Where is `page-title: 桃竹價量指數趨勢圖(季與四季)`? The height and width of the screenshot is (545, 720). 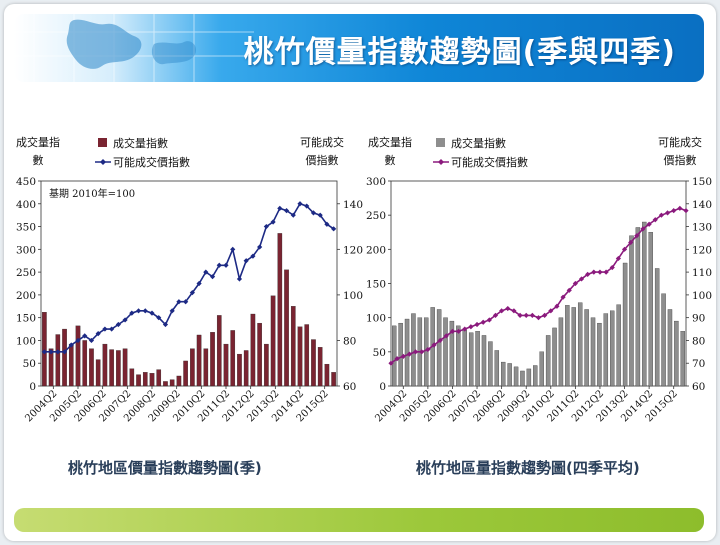 page-title: 桃竹價量指數趨勢圖(季與四季) is located at coordinates (459, 52).